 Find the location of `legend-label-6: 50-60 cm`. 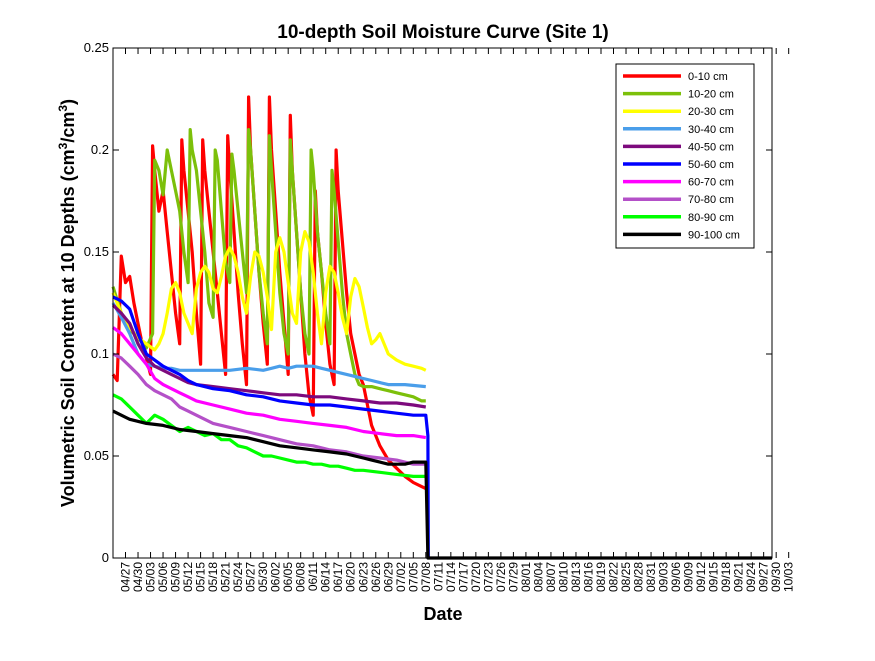

legend-label-6: 50-60 cm is located at coordinates (711, 165).